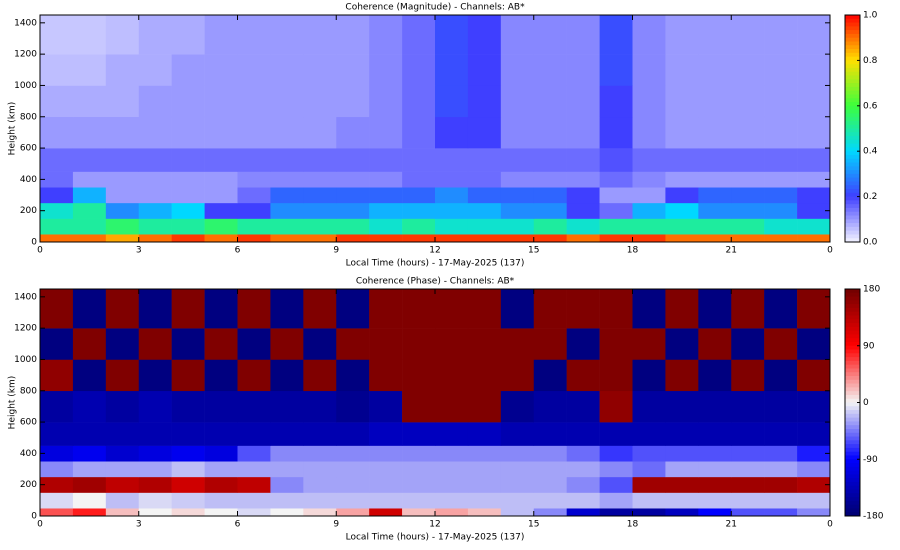  I want to click on chart-title: Coherence (Phase) - Channels: AB*, so click(435, 282).